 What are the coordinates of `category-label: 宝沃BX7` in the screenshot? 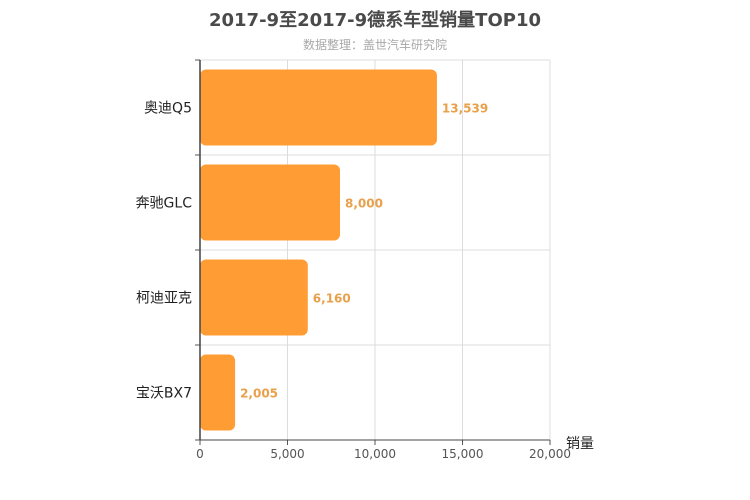 It's located at (164, 394).